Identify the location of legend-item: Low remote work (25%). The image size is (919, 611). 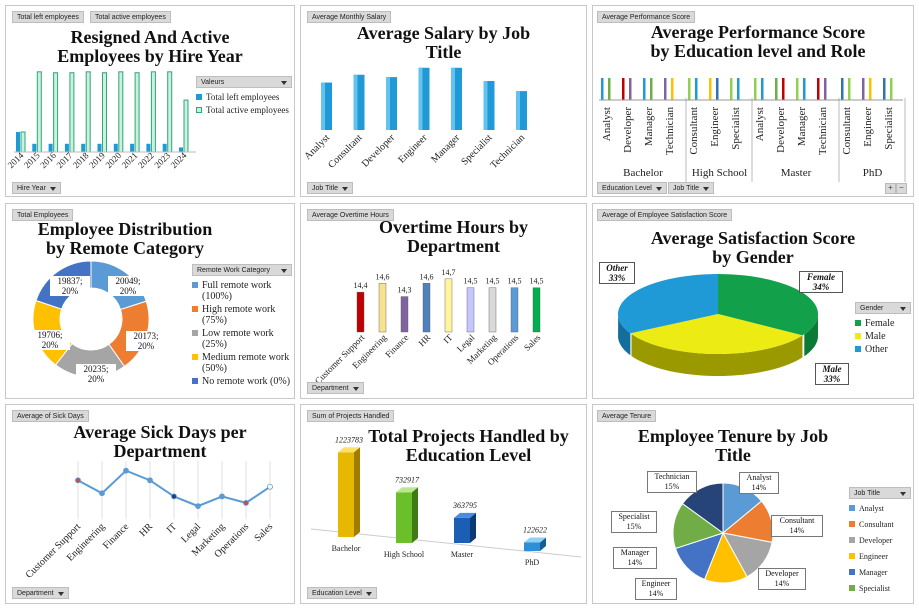
(242, 339).